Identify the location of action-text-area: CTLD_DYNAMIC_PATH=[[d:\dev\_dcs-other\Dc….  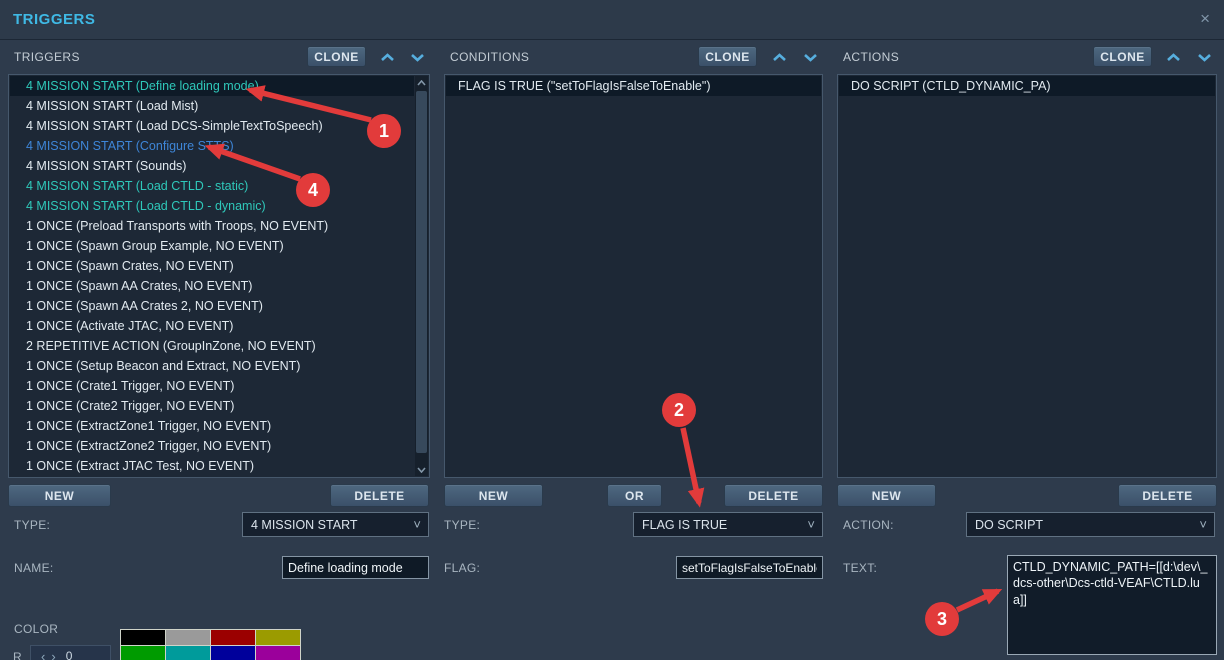
(1112, 605).